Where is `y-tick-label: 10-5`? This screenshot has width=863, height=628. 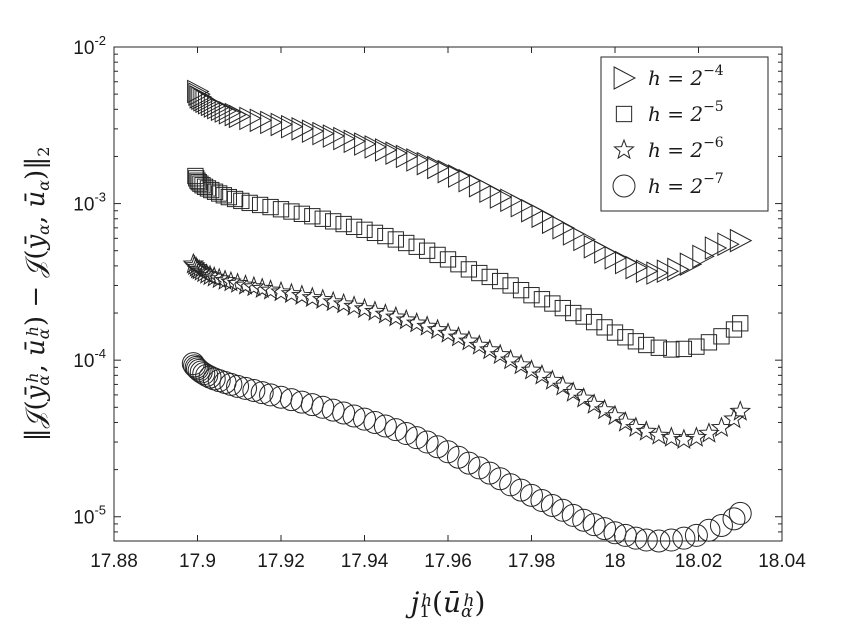 y-tick-label: 10-5 is located at coordinates (89, 516).